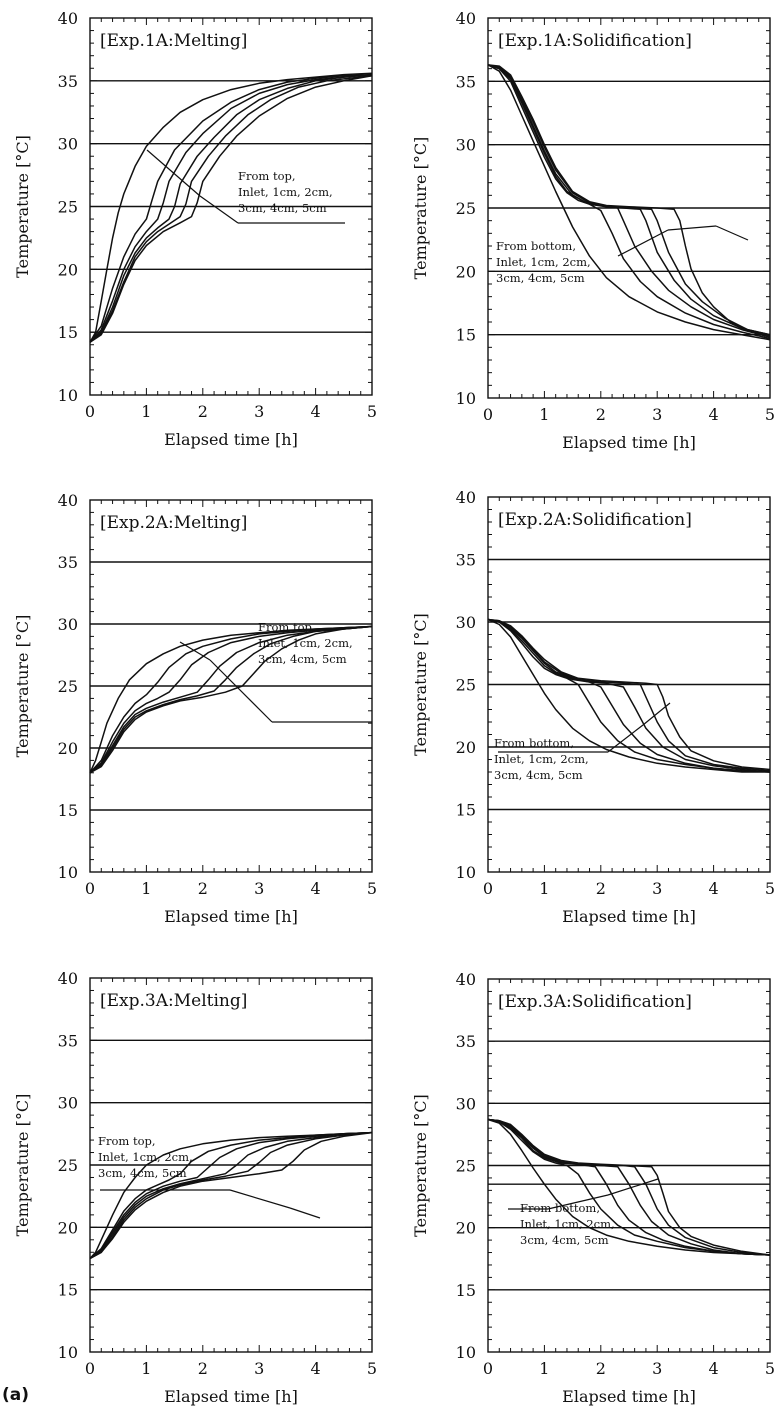 Image resolution: width=775 pixels, height=1416 pixels. I want to click on panel-title: [Exp.2A:Melting], so click(173, 523).